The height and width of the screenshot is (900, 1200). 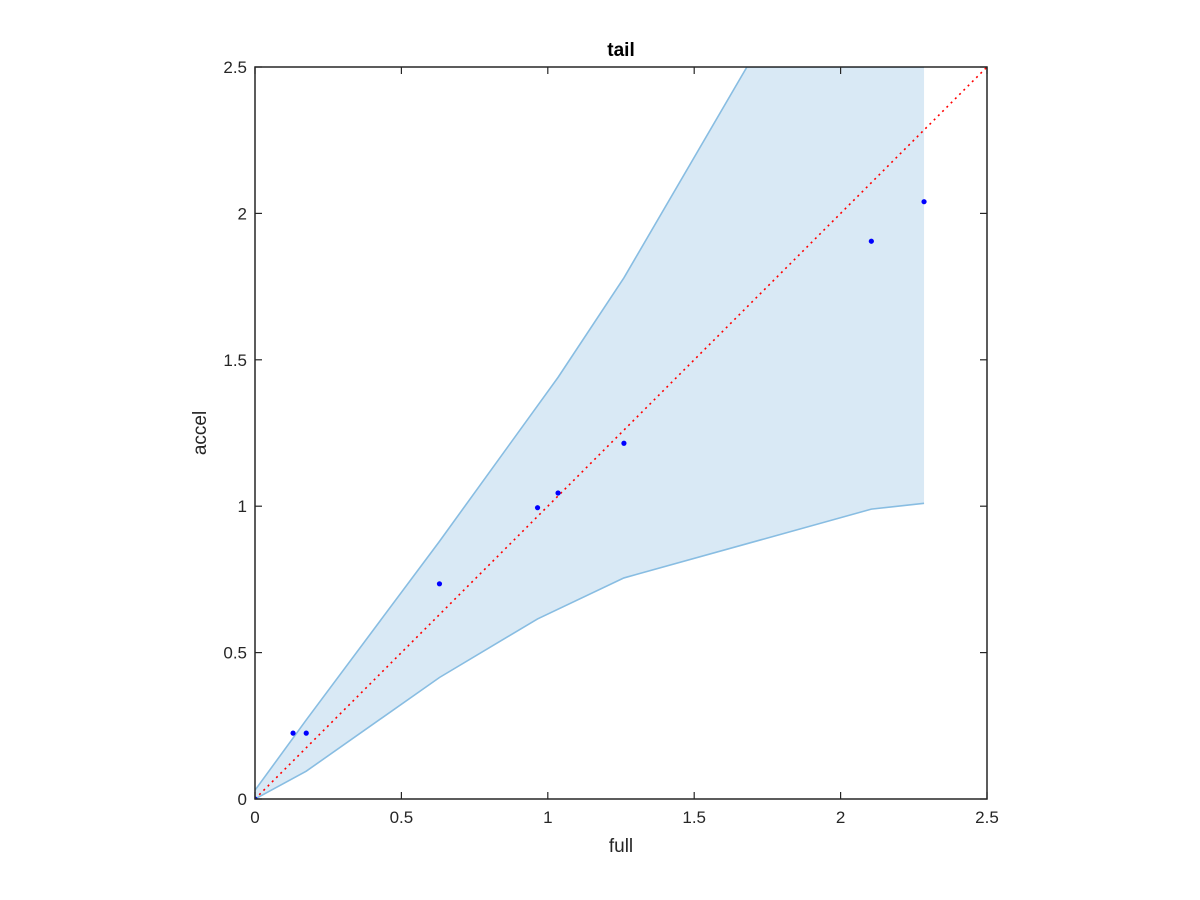 What do you see at coordinates (694, 817) in the screenshot?
I see `x-tick-label: 1.5` at bounding box center [694, 817].